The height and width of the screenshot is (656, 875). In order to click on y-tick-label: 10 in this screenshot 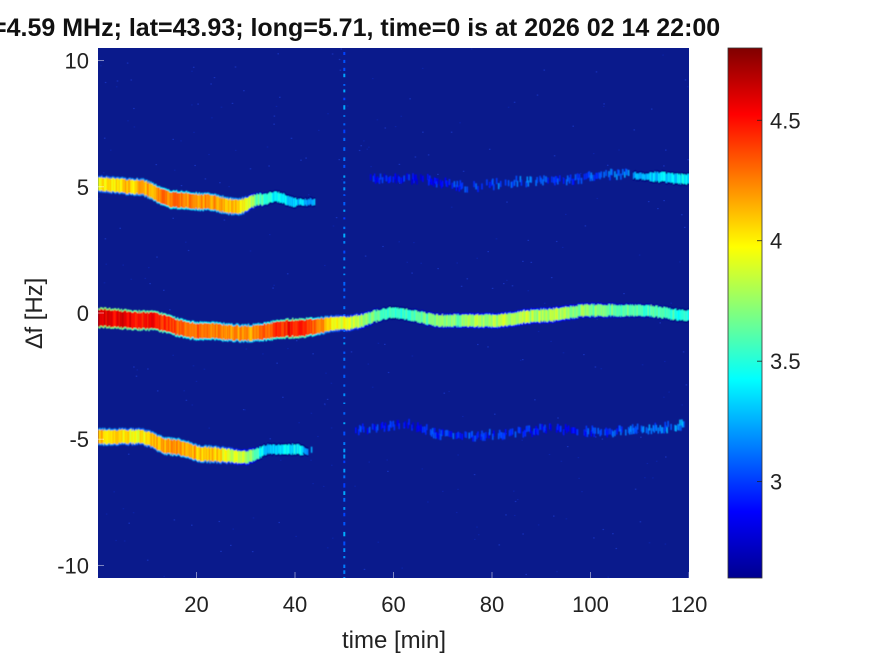, I will do `click(77, 61)`.